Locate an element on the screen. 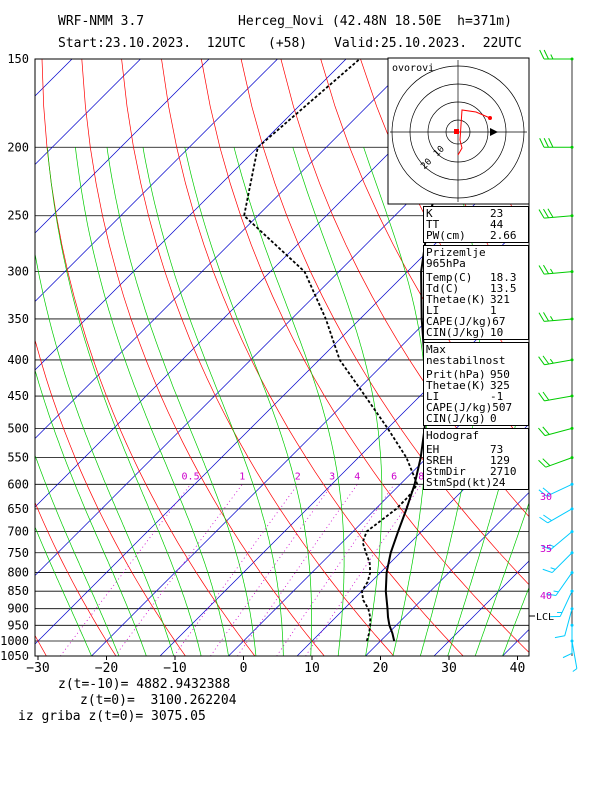 The width and height of the screenshot is (600, 800). footer-line-2: z(t=0)= 3100.262204 is located at coordinates (158, 700).